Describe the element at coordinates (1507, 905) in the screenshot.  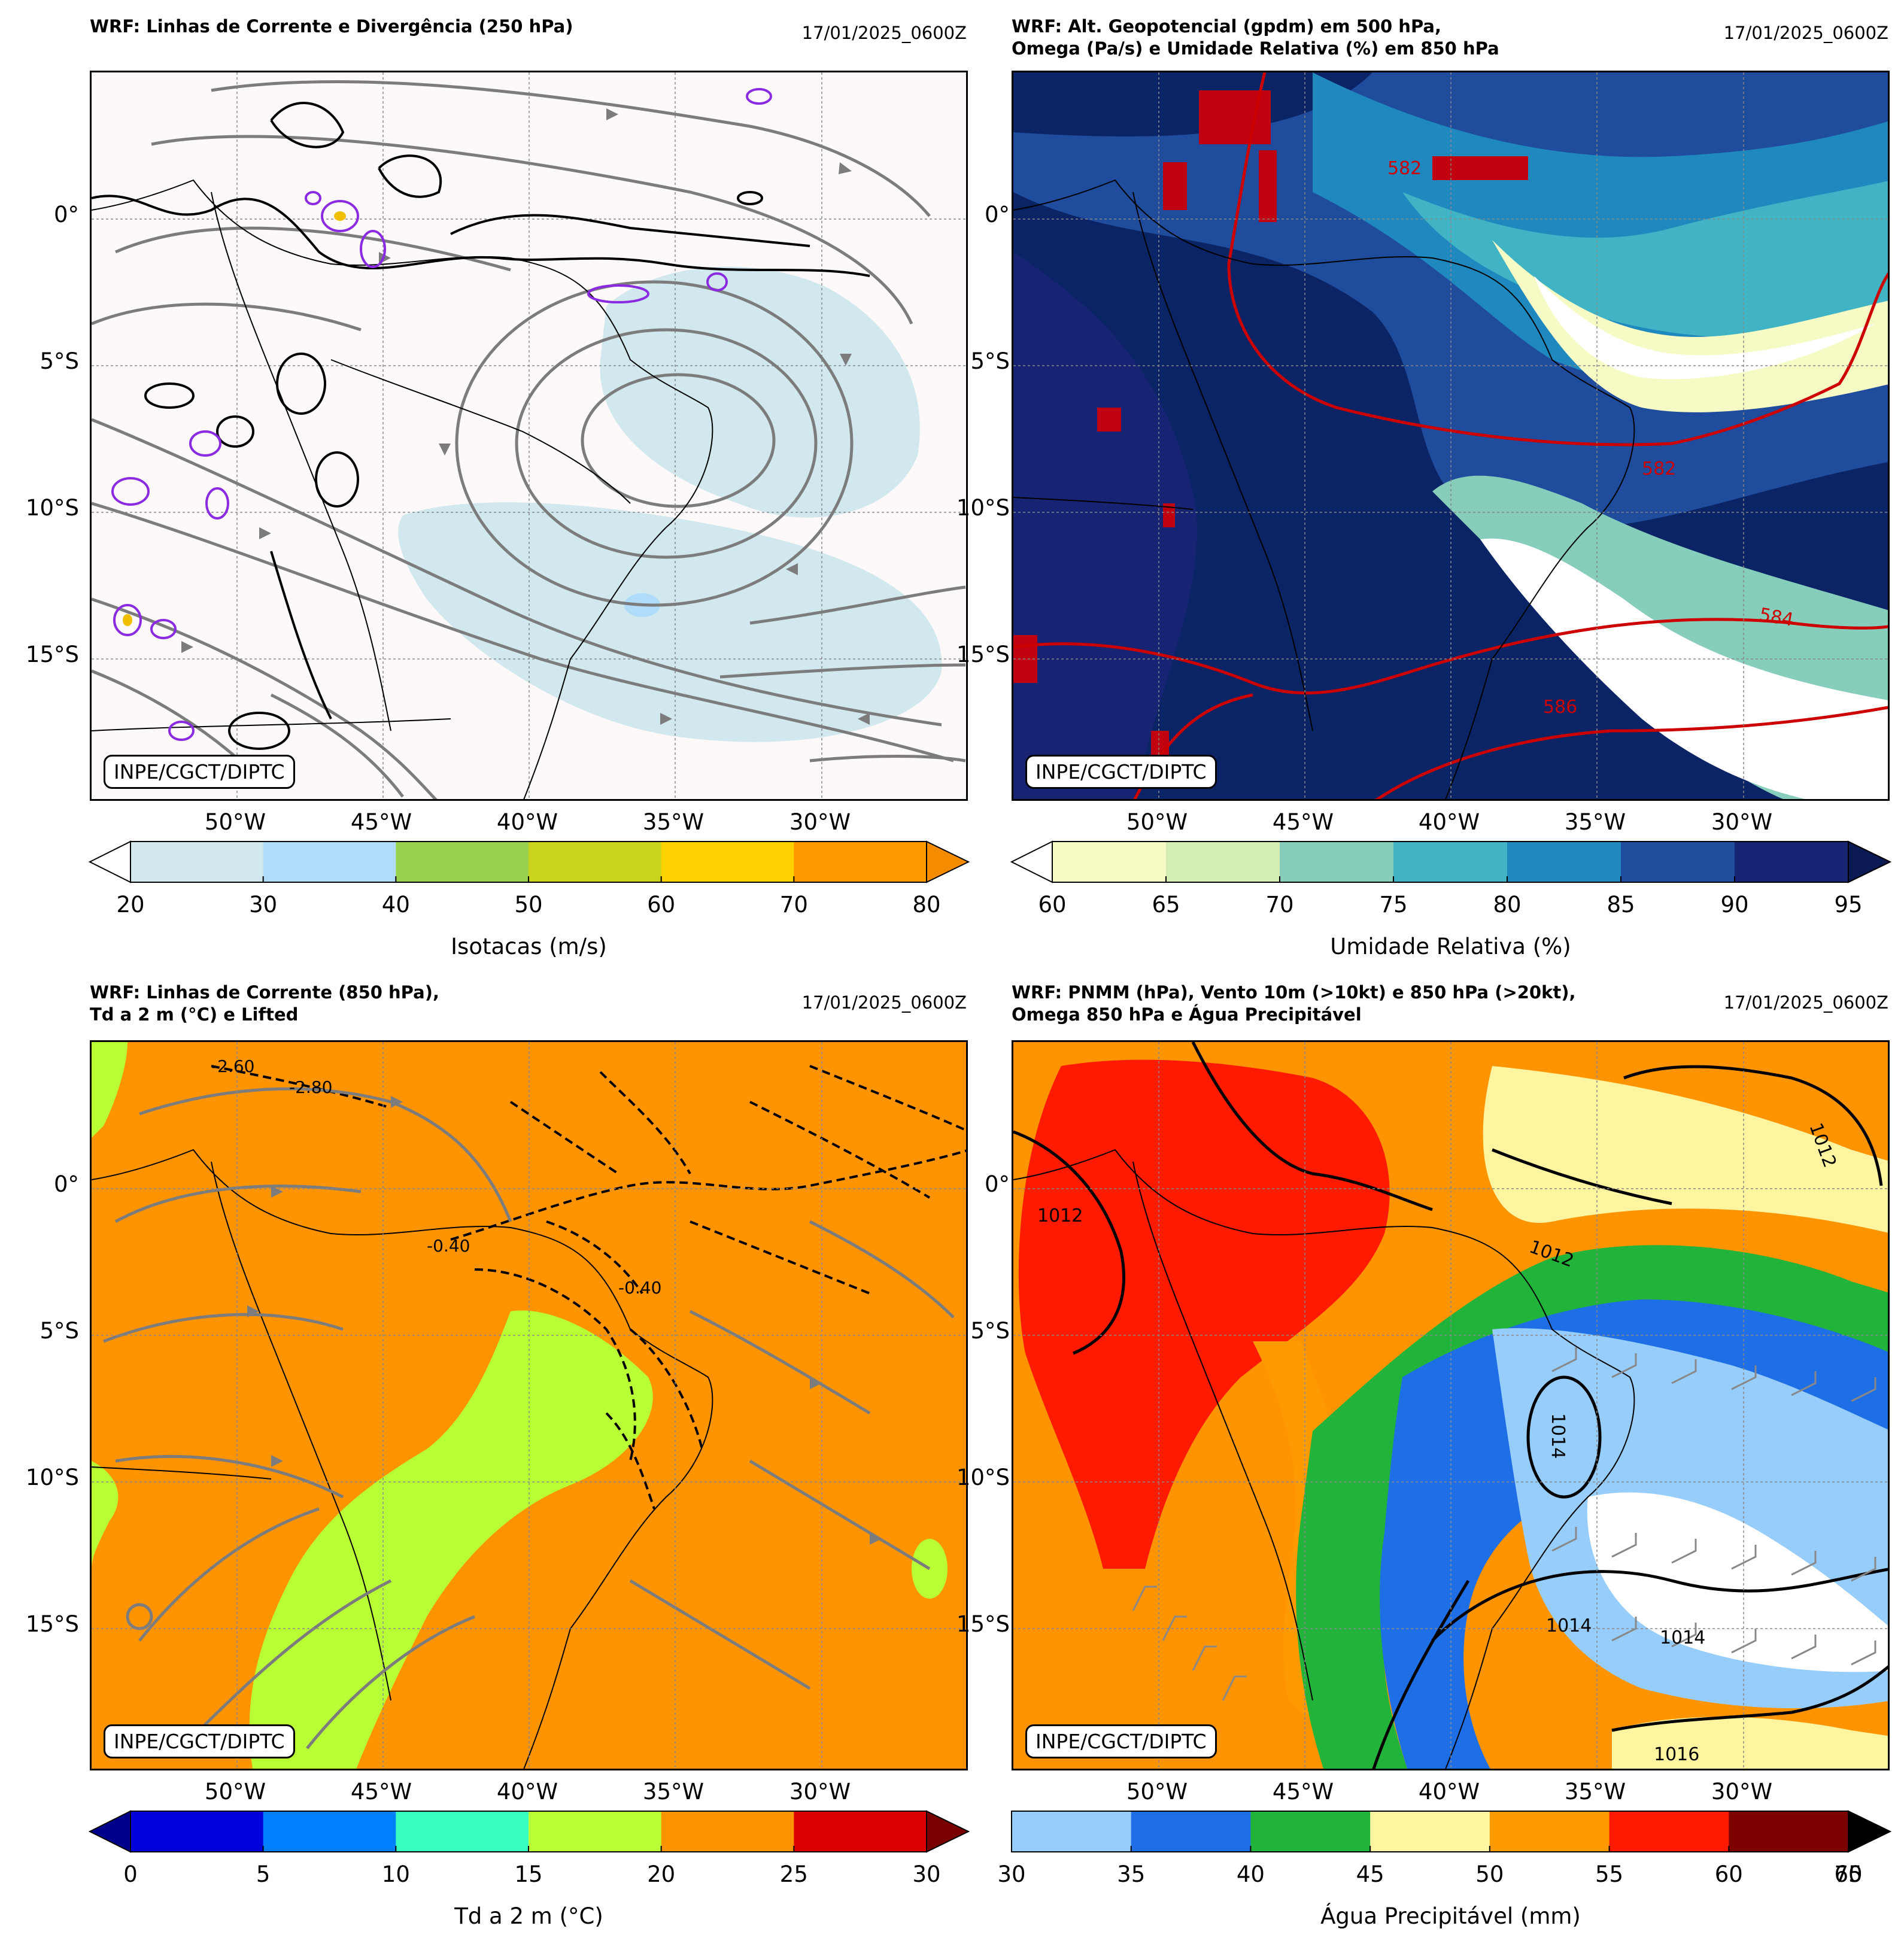
I see `colorbar-tick-label: 80` at that location.